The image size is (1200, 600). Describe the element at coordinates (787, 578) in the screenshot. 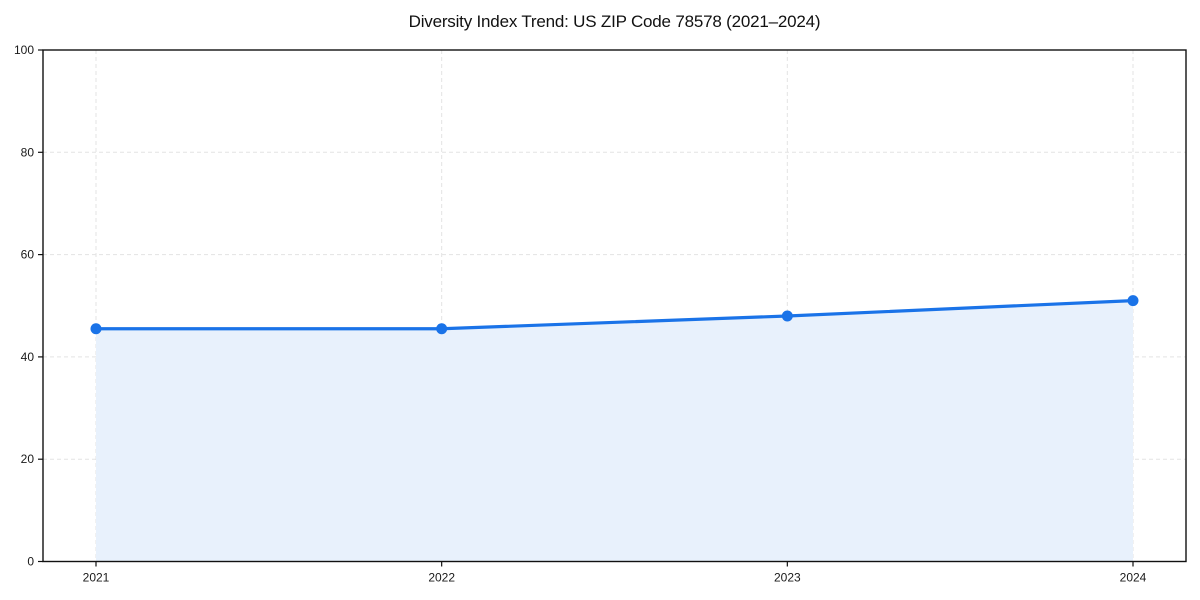

I see `x-tick-label: 2023` at that location.